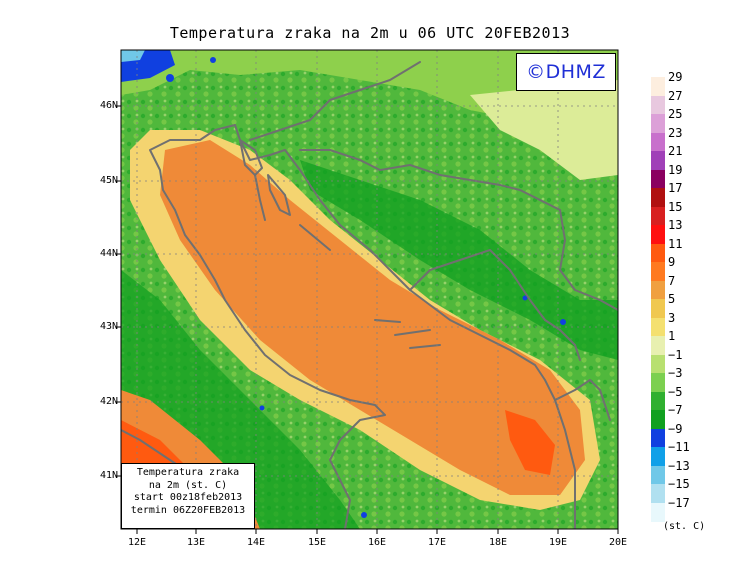 The image size is (740, 582). Describe the element at coordinates (675, 77) in the screenshot. I see `legend-label: 29` at that location.